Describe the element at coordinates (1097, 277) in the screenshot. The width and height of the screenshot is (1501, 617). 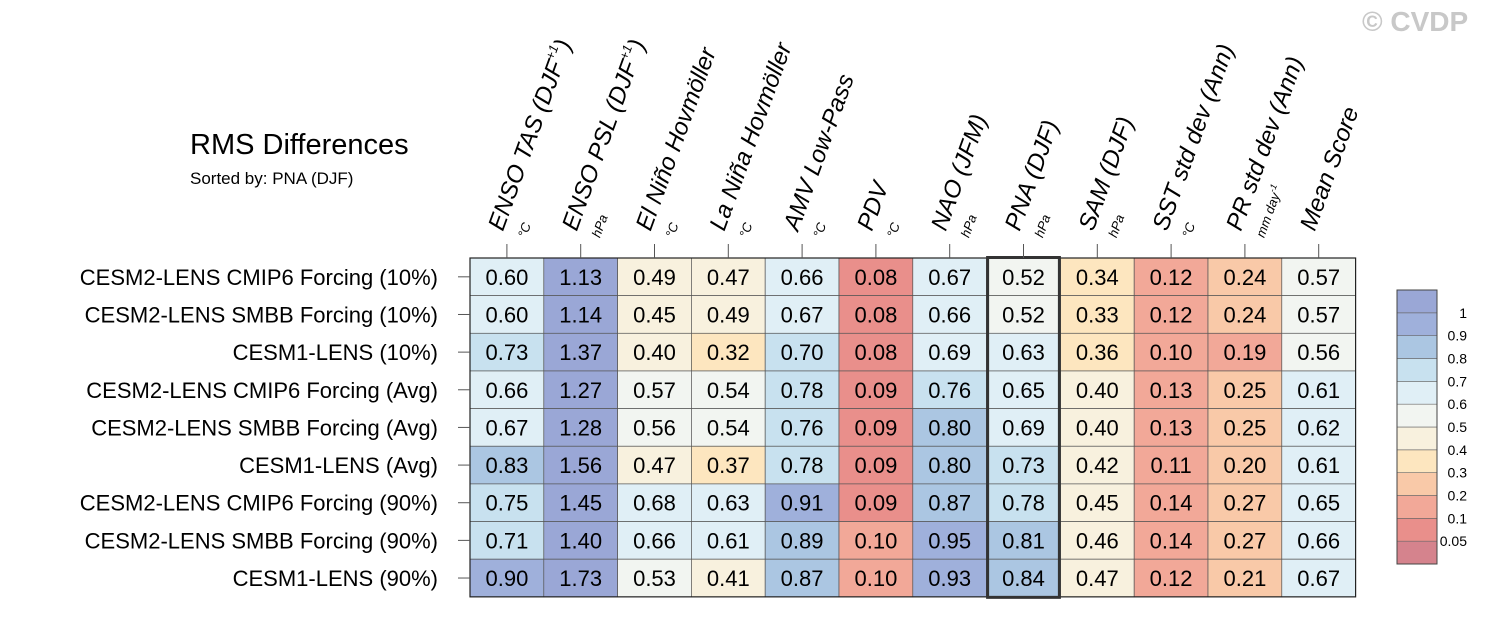
I see `cell-value-label: 0.34` at that location.